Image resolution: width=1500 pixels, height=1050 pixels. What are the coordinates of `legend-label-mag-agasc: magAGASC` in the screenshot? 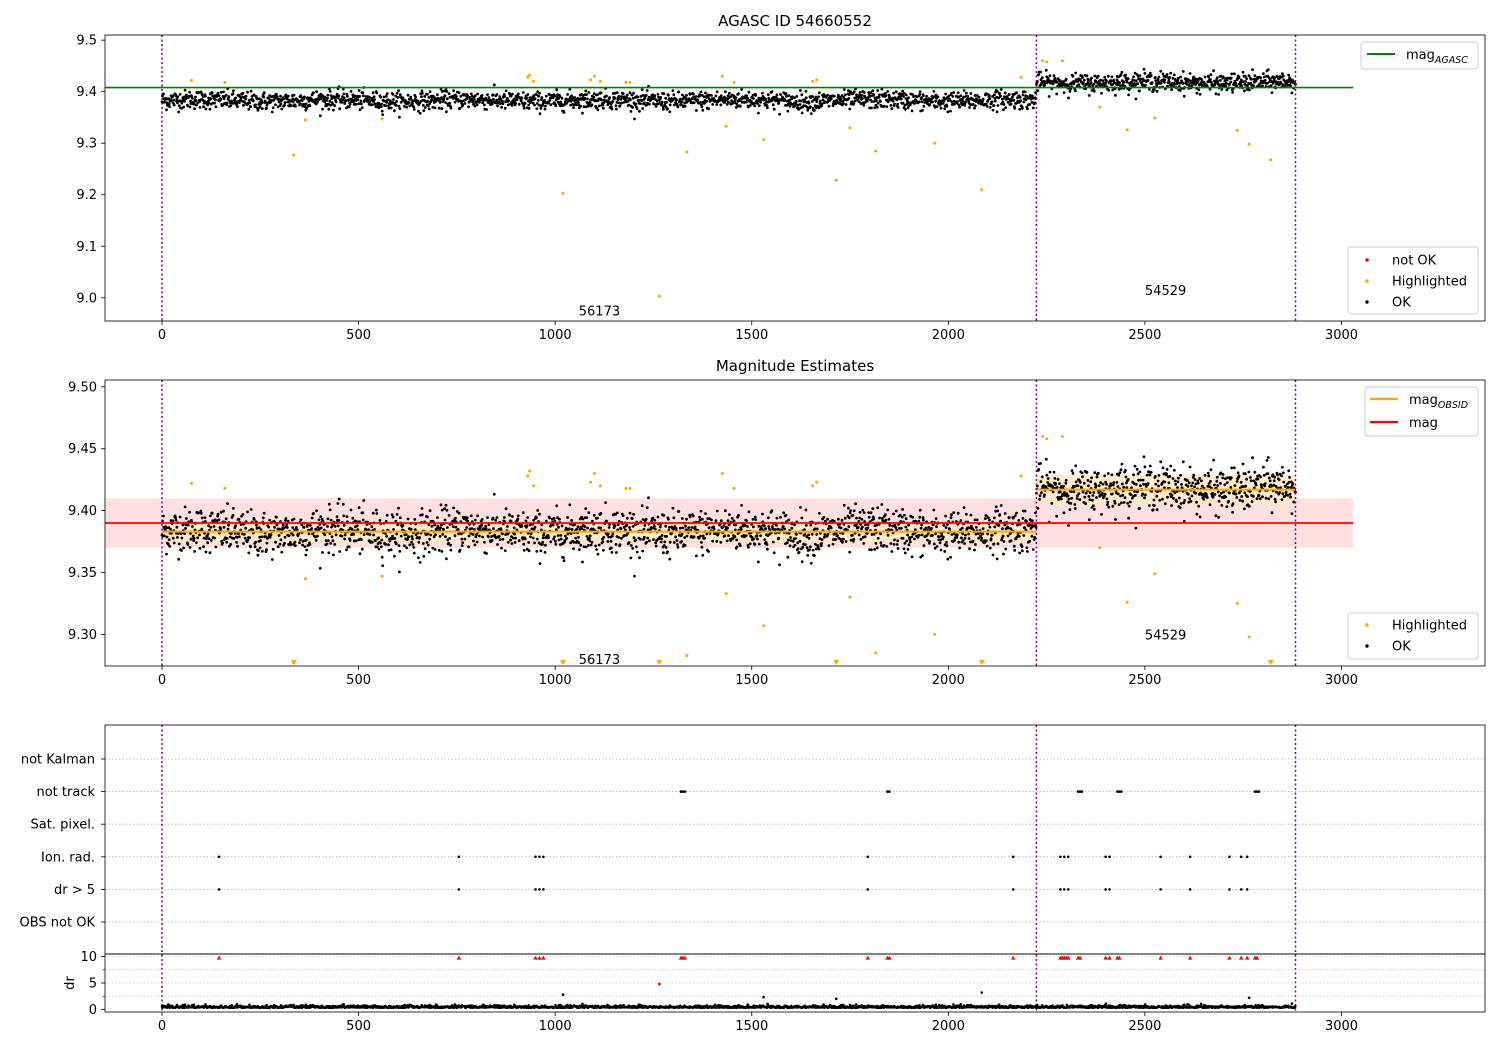 It's located at (1437, 57).